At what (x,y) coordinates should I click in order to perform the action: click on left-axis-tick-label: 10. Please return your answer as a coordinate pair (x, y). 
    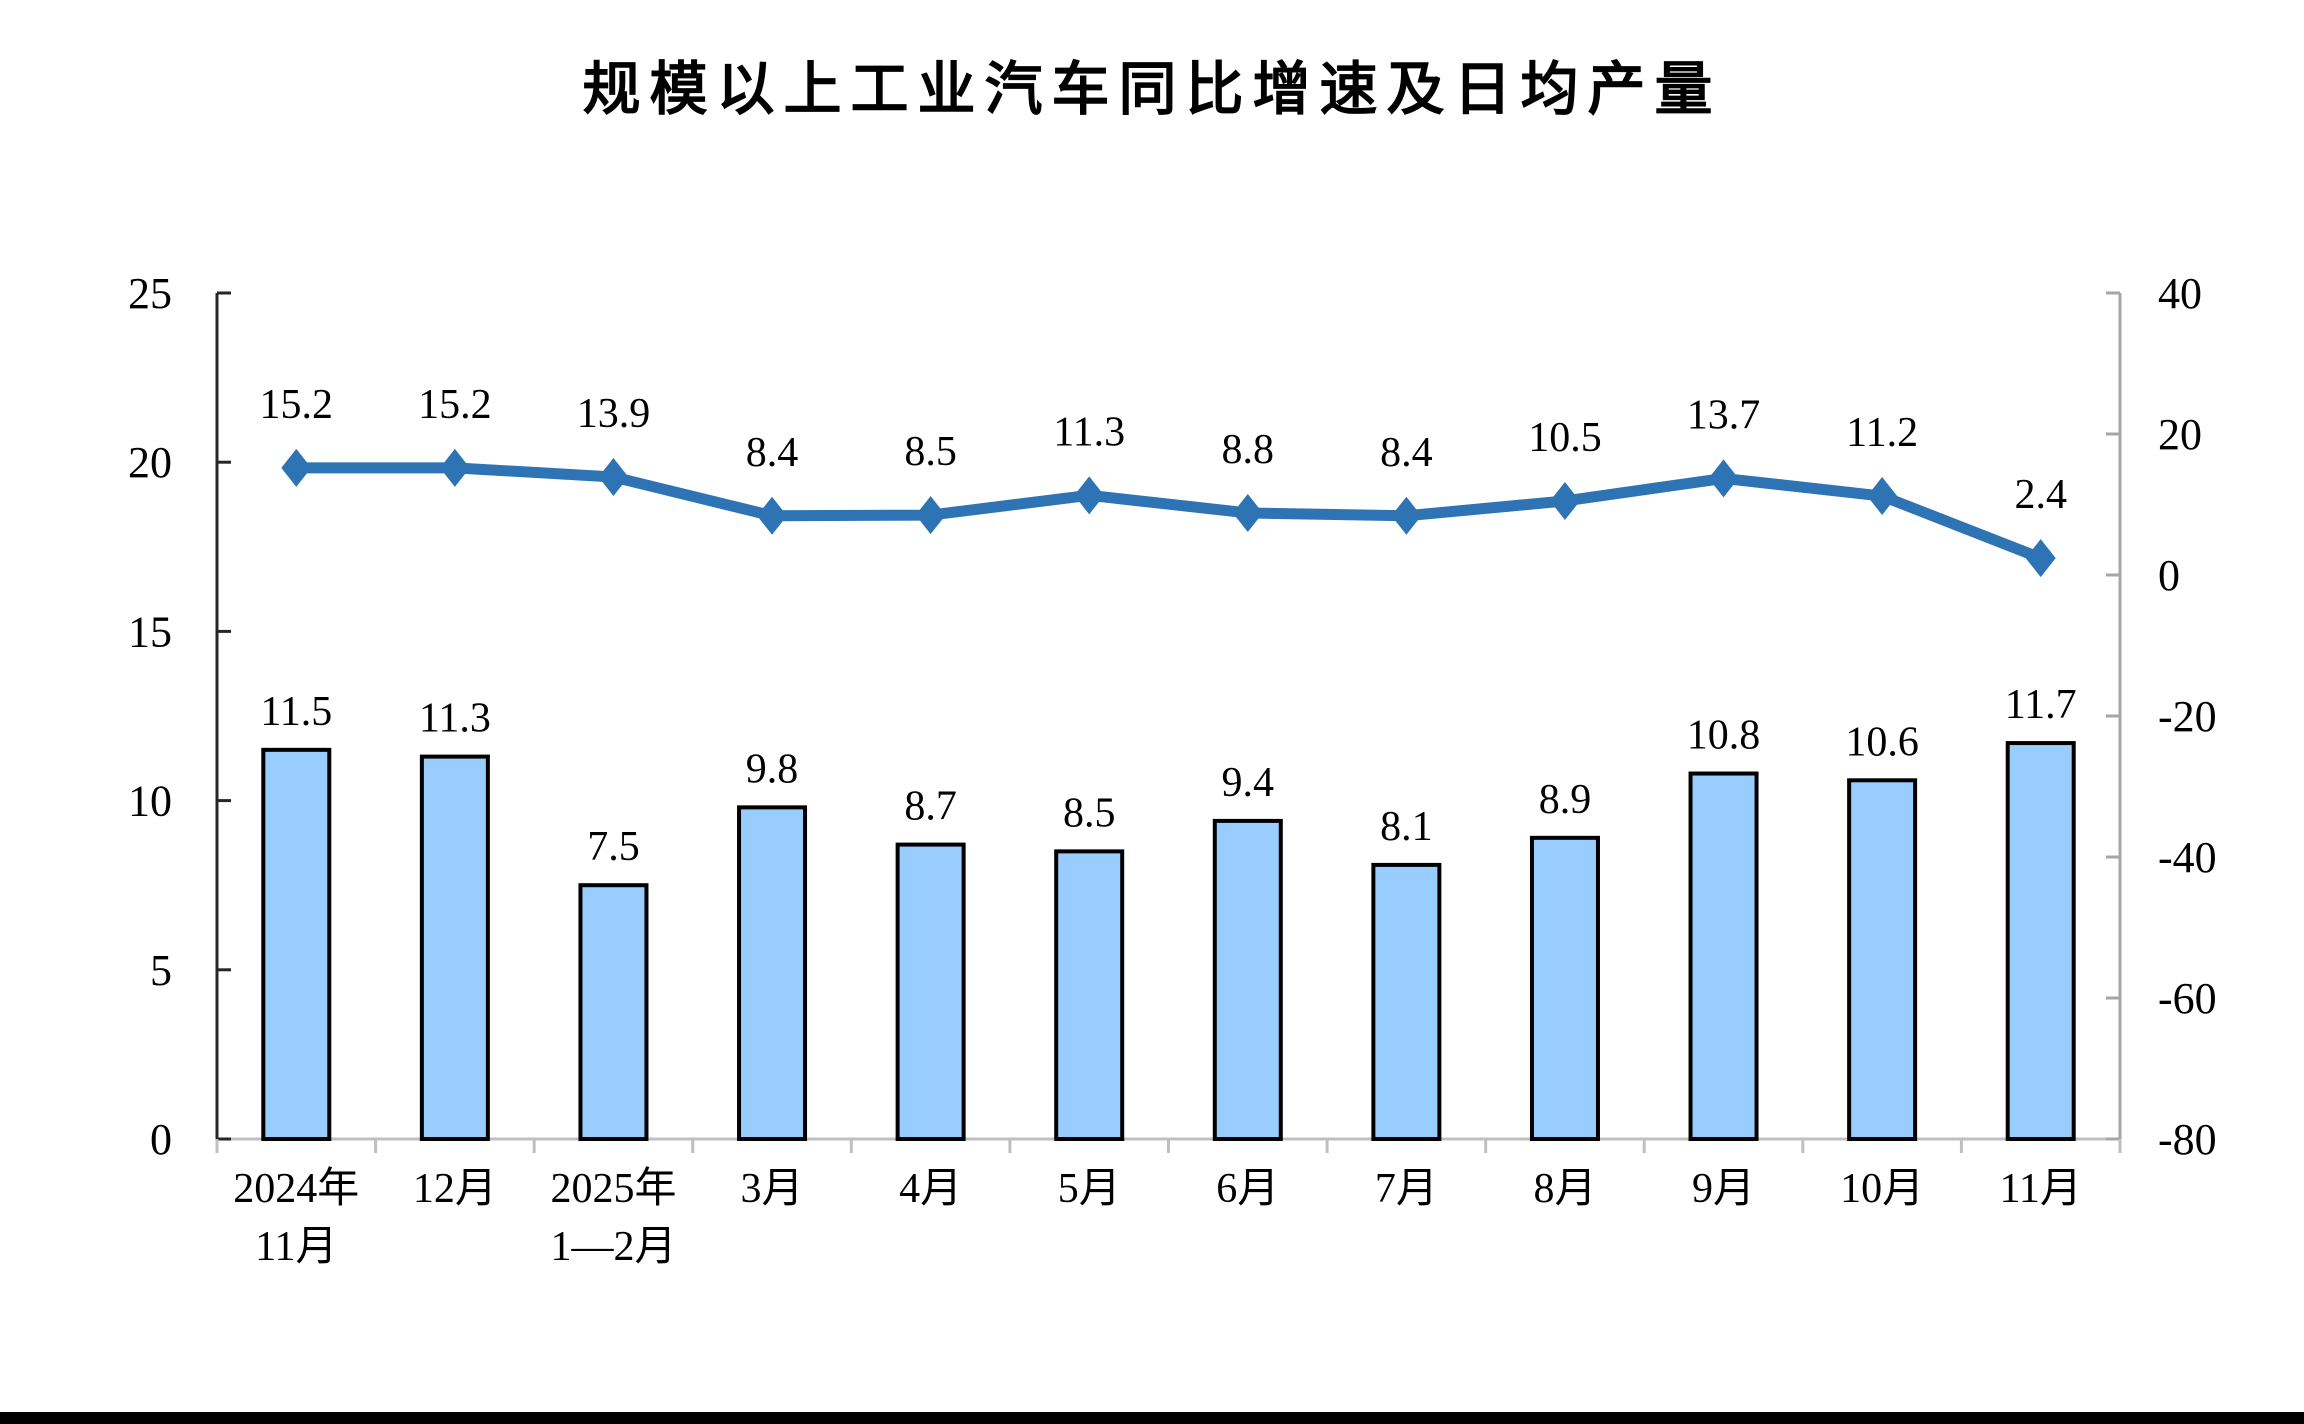
    Looking at the image, I should click on (150, 801).